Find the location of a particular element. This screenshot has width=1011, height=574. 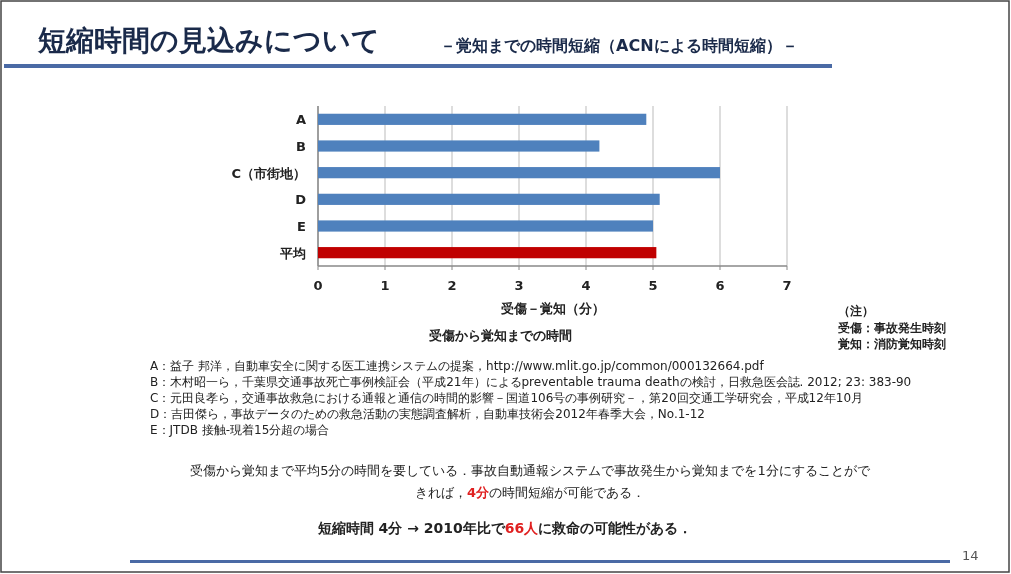

text: A：益子 邦洋，自動車安全に関する医工連携システムの提案，http://www.mlit.go.jp/common/000132664.pdf is located at coordinates (457, 366).